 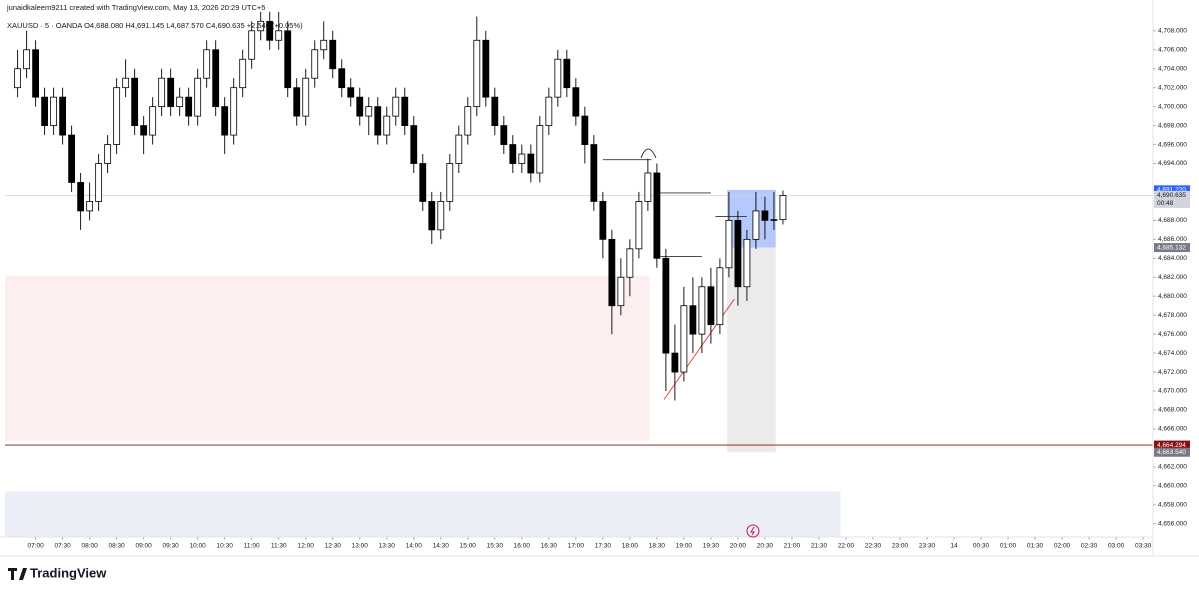 I want to click on x-tick-label: 02:00, so click(x=1062, y=546).